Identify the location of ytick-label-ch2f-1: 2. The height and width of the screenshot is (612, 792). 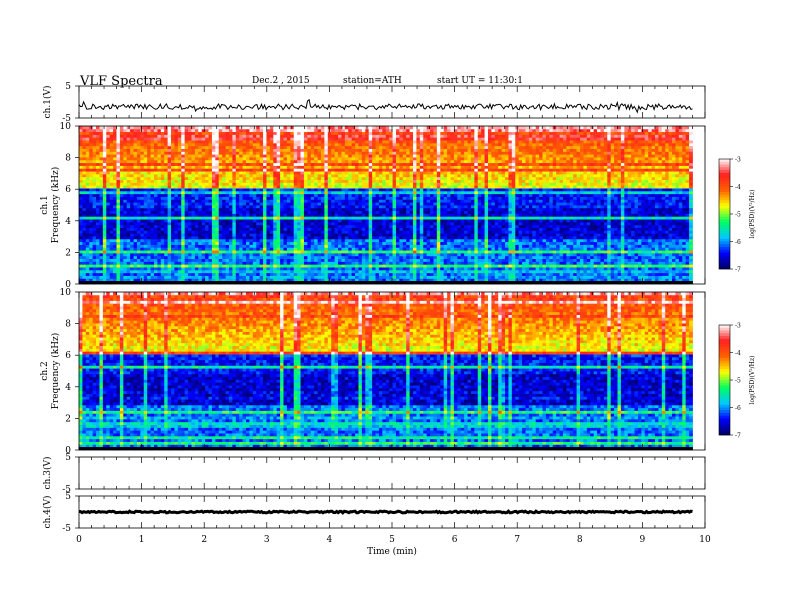
(68, 419).